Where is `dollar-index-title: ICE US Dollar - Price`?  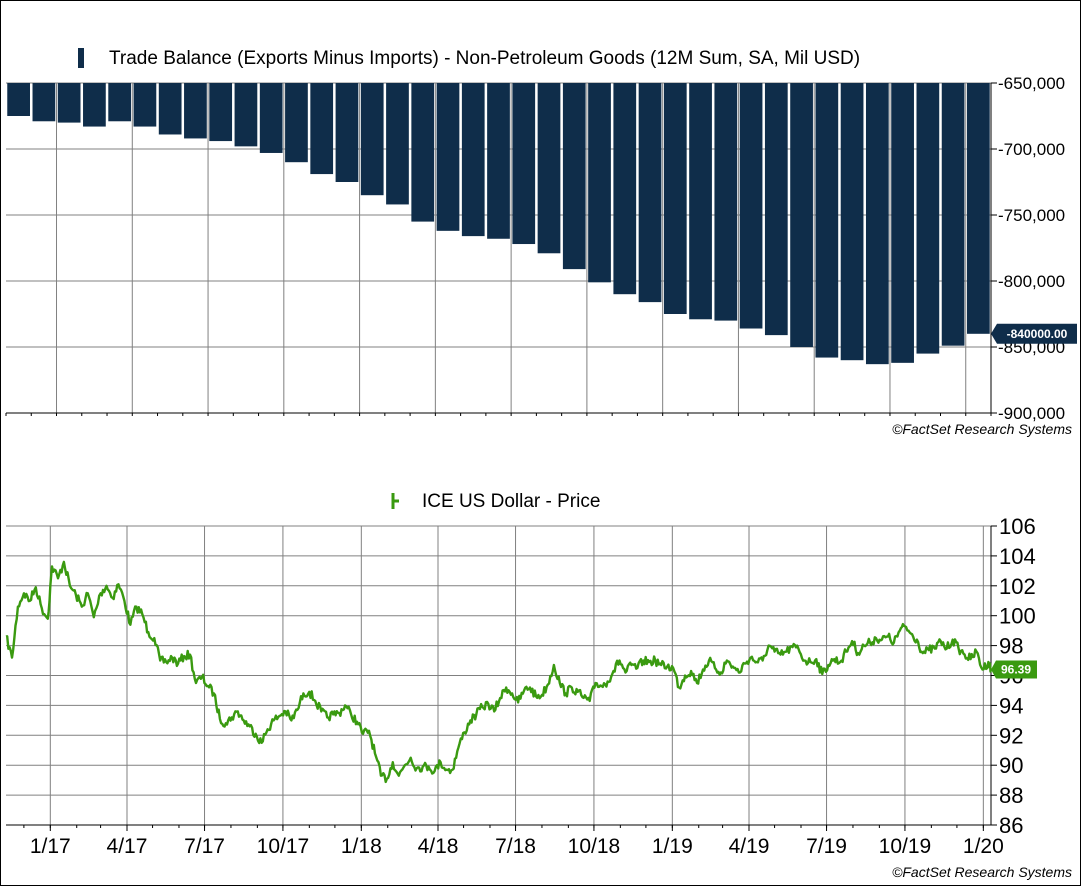
dollar-index-title: ICE US Dollar - Price is located at coordinates (511, 501).